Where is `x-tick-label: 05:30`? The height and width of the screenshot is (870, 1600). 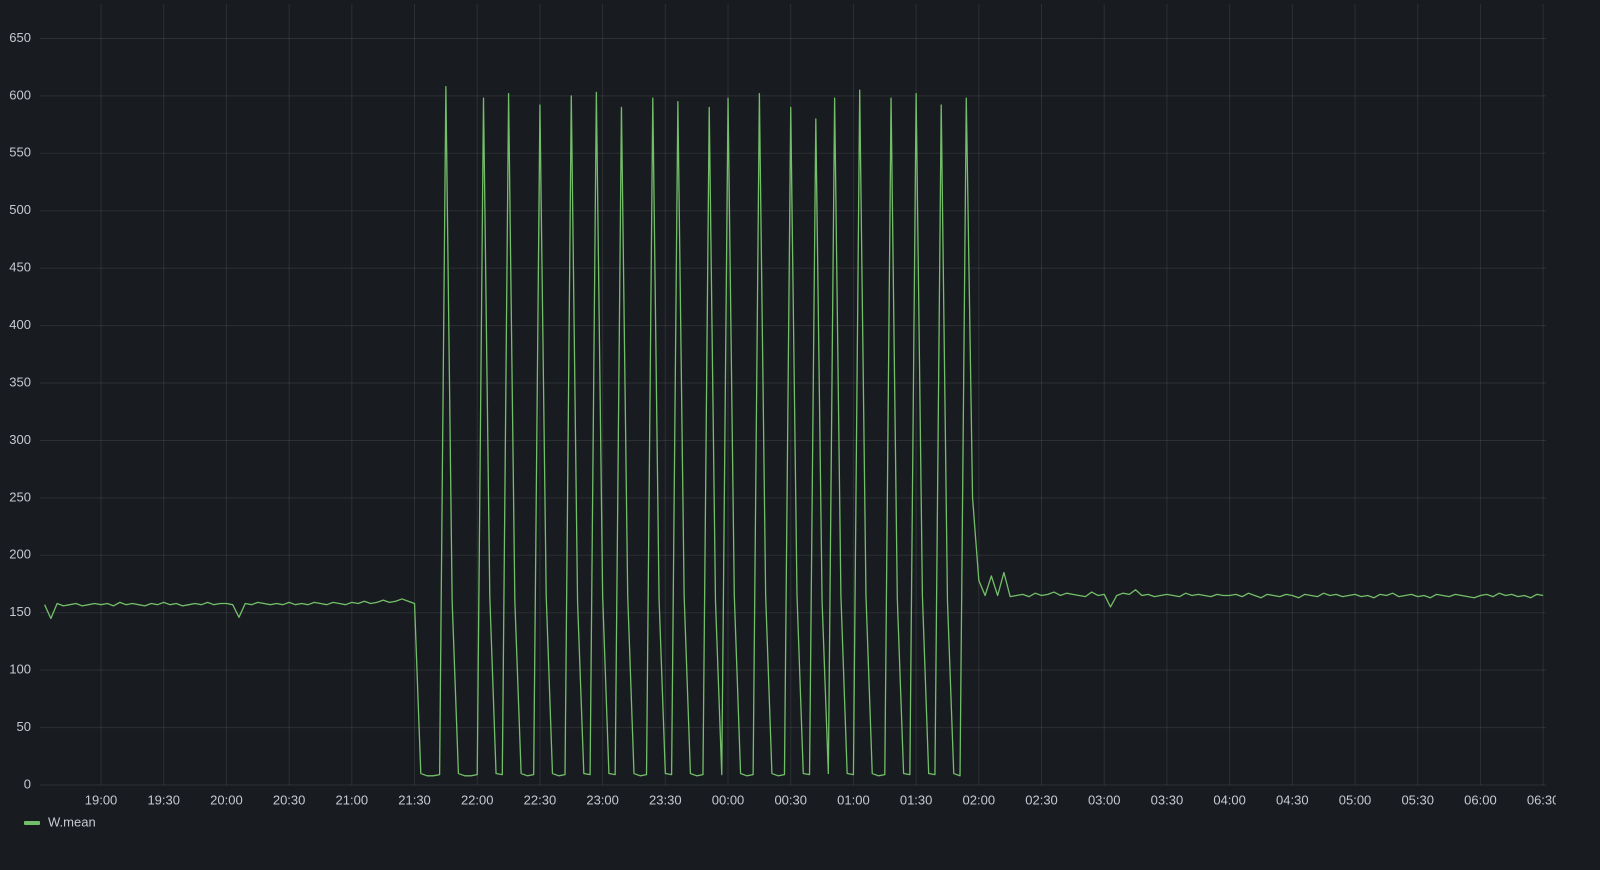
x-tick-label: 05:30 is located at coordinates (1417, 799).